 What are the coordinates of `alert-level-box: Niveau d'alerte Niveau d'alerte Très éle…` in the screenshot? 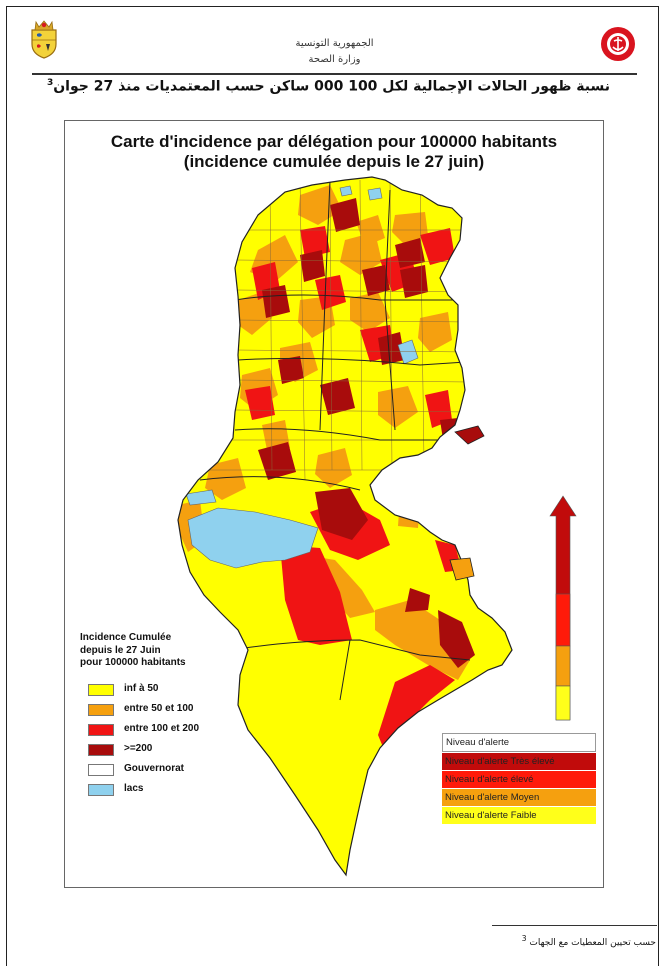 It's located at (519, 778).